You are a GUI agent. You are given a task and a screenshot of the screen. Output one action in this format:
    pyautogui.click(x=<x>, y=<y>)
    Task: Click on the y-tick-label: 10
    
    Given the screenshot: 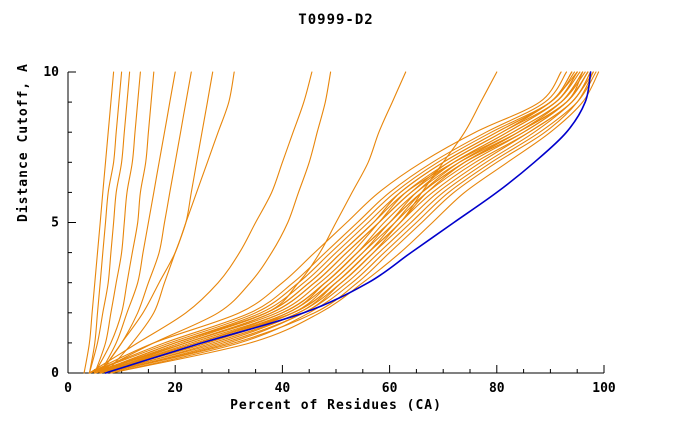 What is the action you would take?
    pyautogui.click(x=51, y=72)
    